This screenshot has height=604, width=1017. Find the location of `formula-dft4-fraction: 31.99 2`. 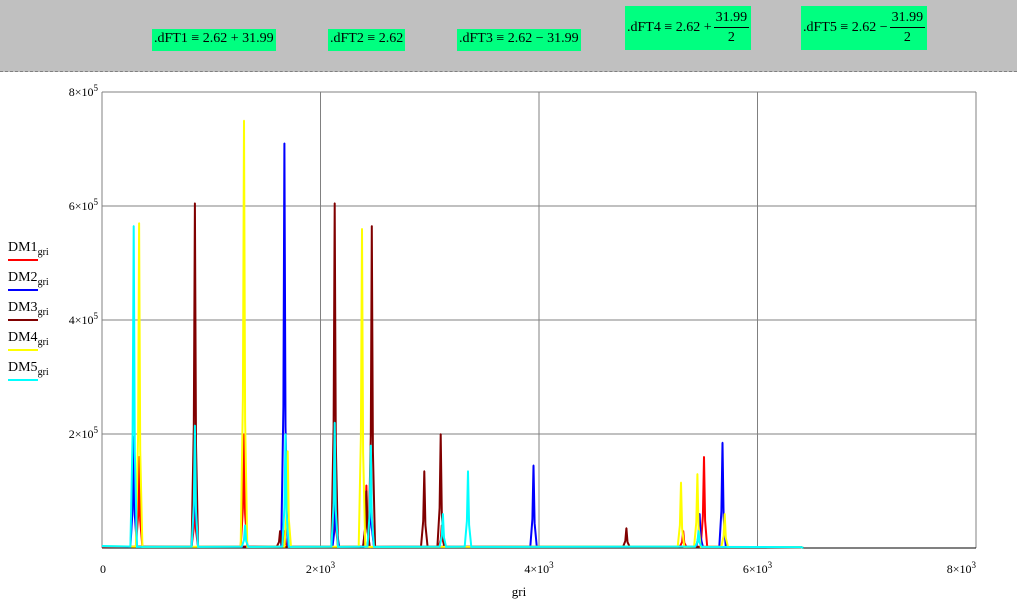

formula-dft4-fraction: 31.99 2 is located at coordinates (731, 28).